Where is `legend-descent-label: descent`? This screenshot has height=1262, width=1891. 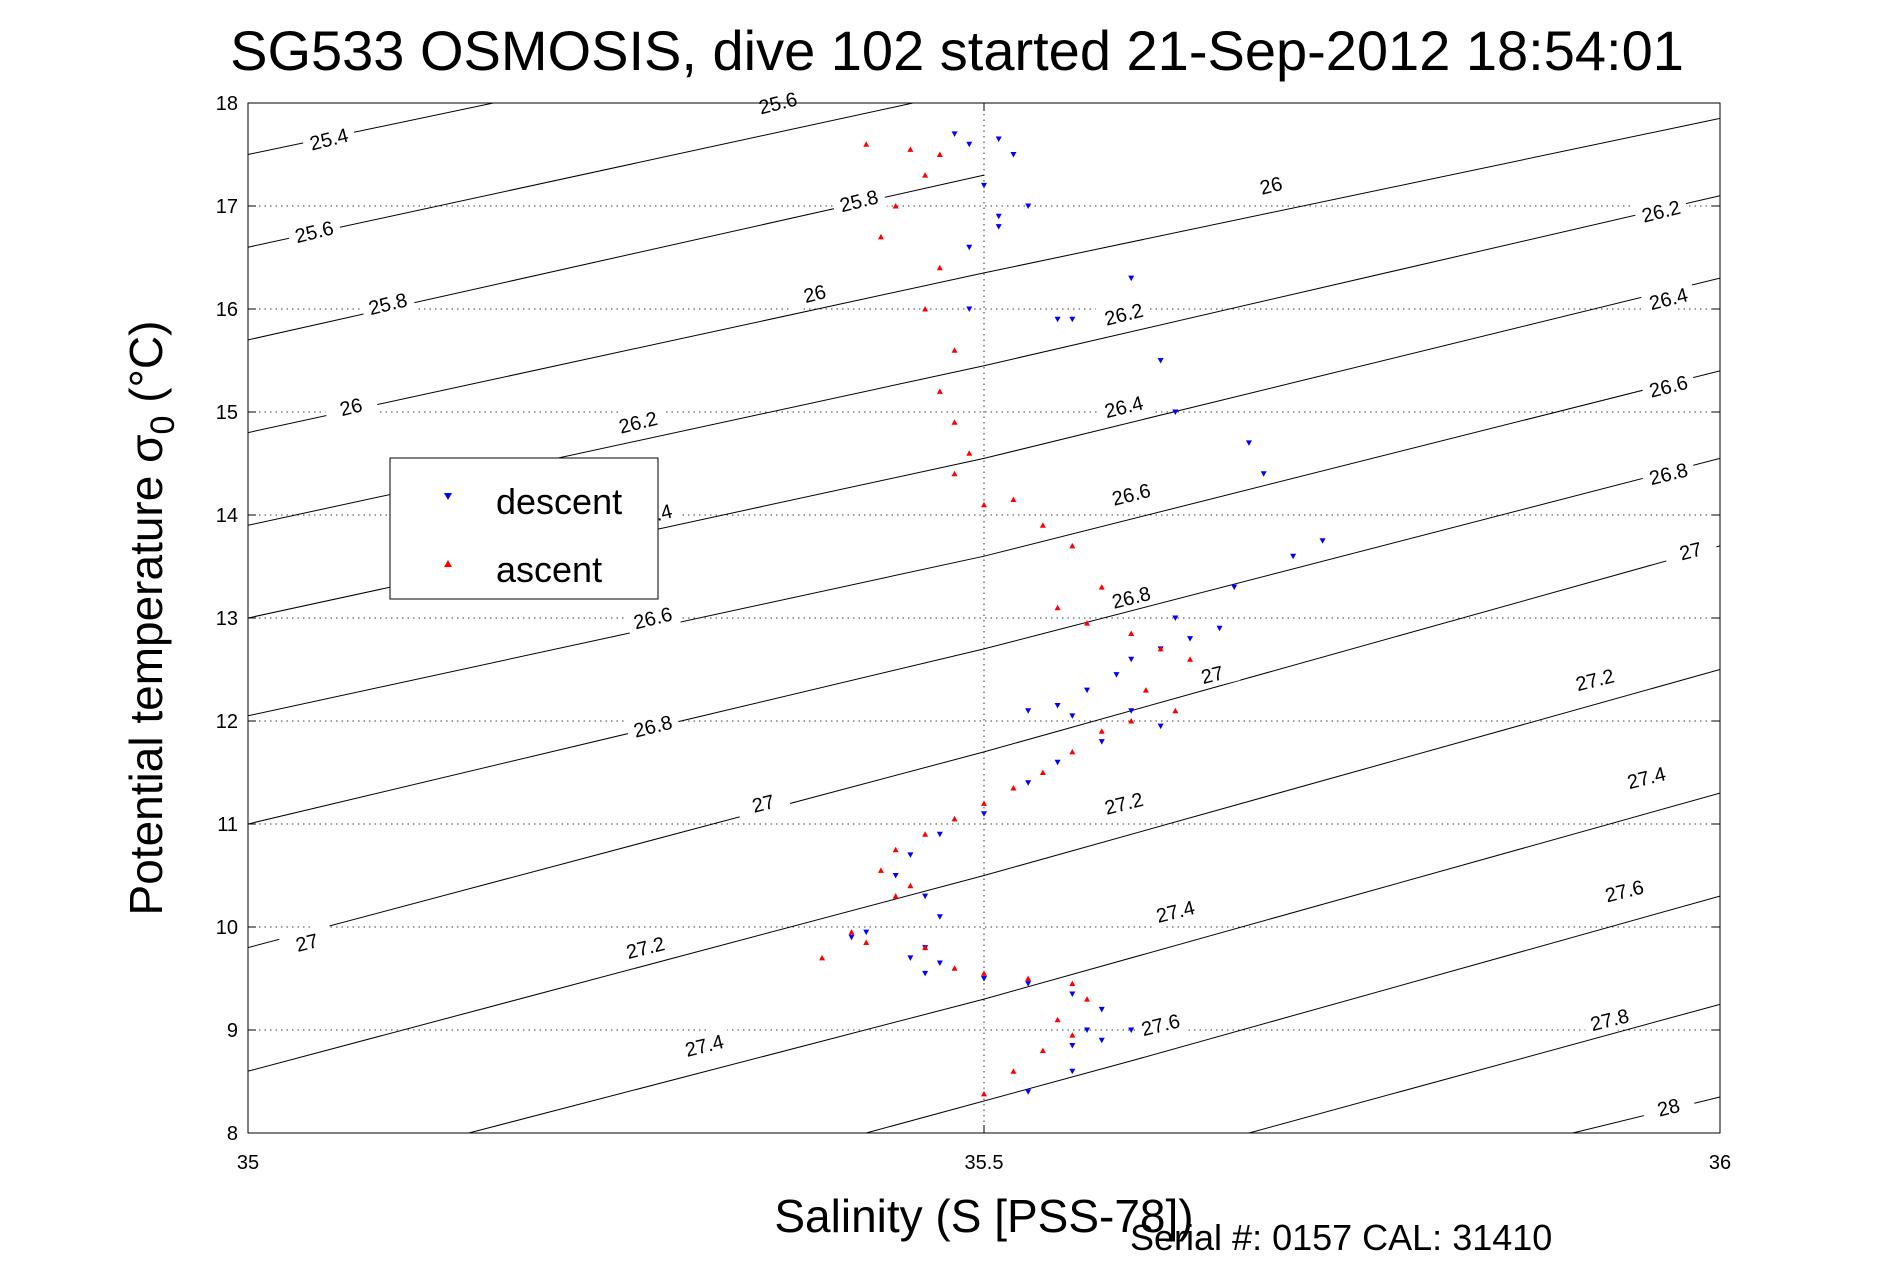 legend-descent-label: descent is located at coordinates (559, 501).